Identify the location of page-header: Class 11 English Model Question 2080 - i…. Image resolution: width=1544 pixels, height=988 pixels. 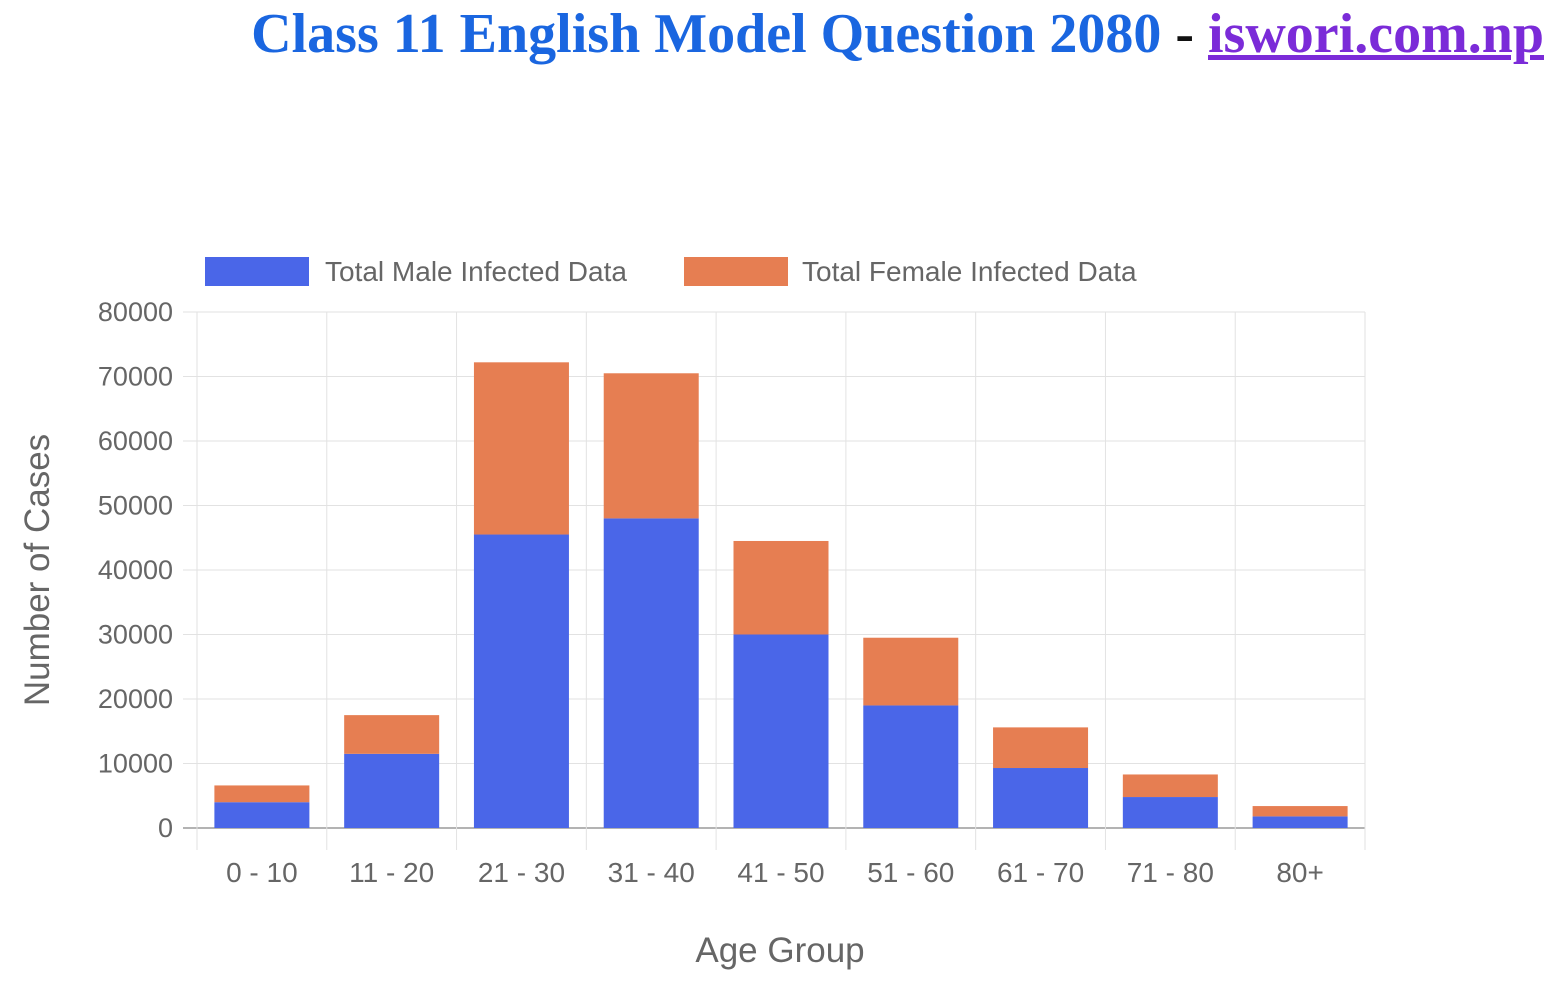
(772, 34).